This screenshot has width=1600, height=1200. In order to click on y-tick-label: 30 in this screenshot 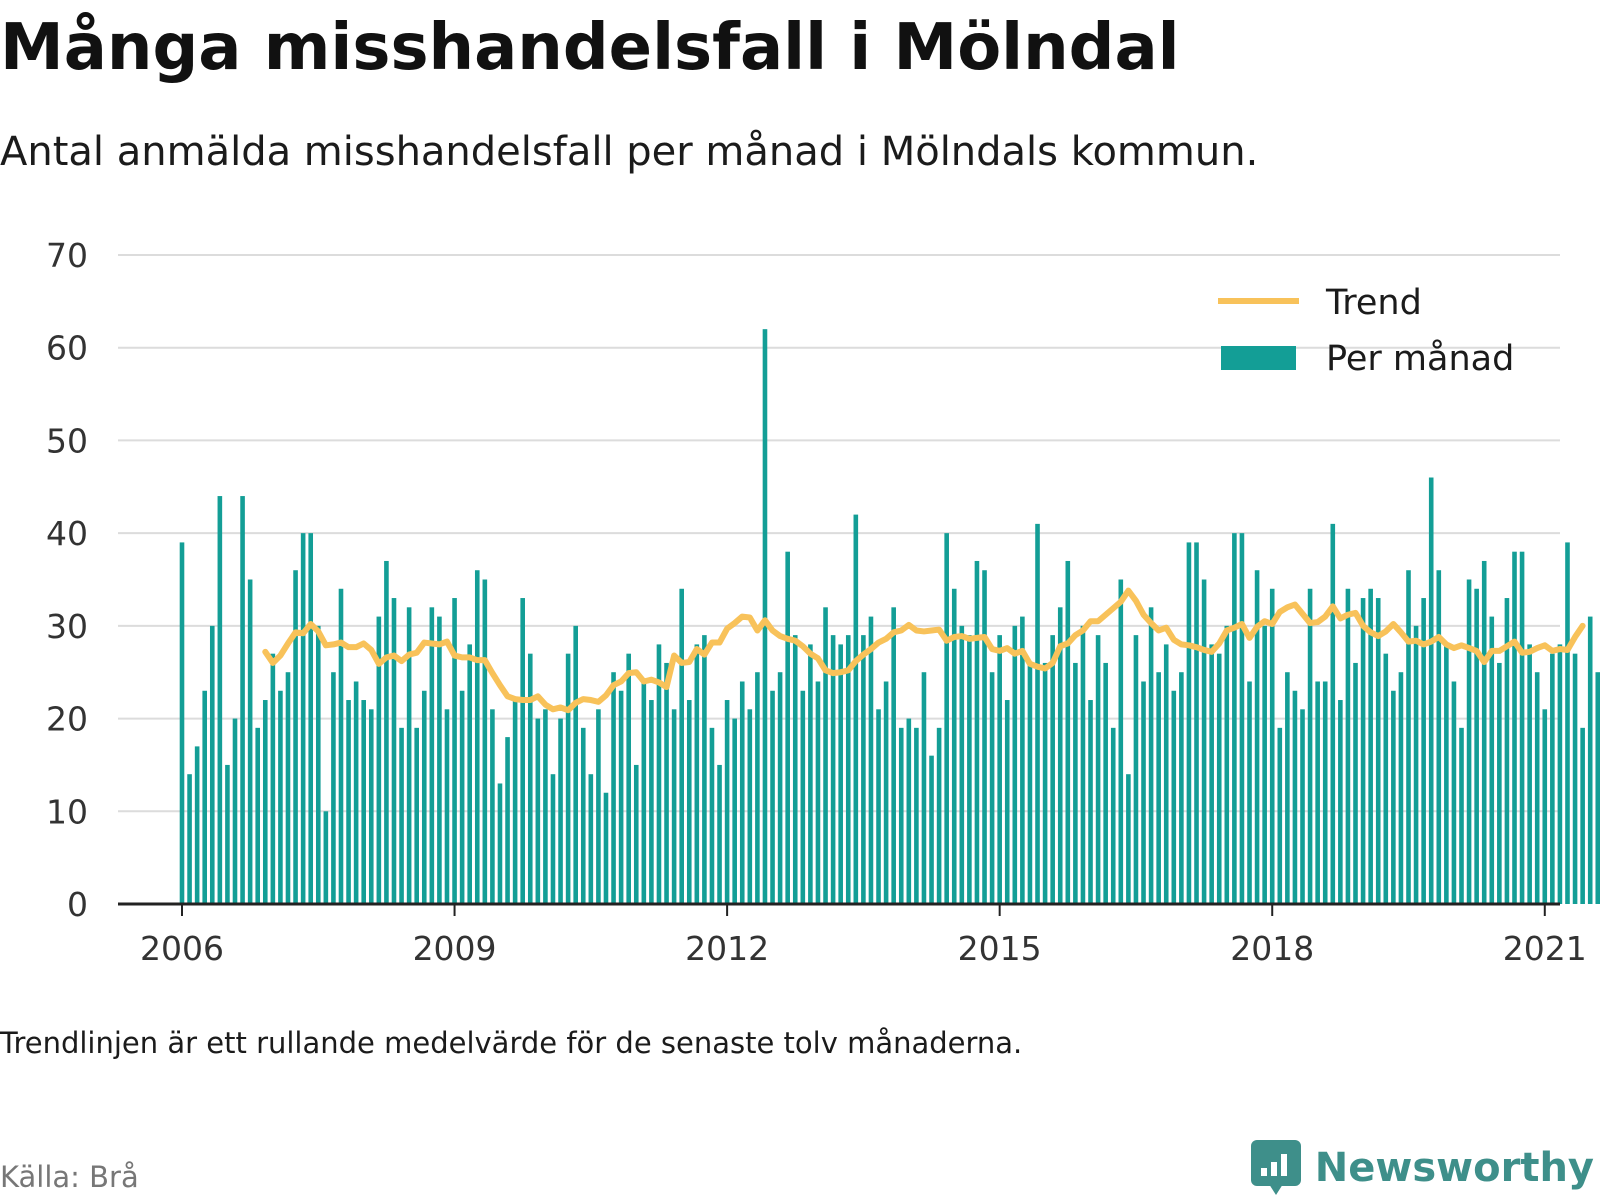, I will do `click(67, 626)`.